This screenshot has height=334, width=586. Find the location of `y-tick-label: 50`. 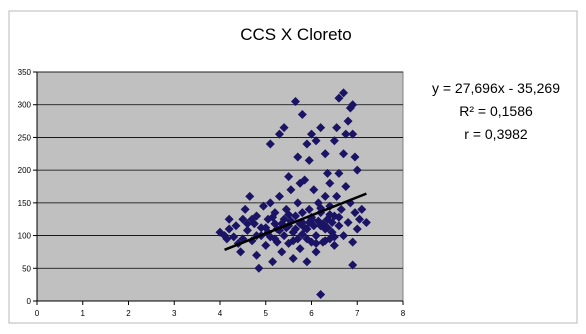

y-tick-label: 50 is located at coordinates (26, 268).